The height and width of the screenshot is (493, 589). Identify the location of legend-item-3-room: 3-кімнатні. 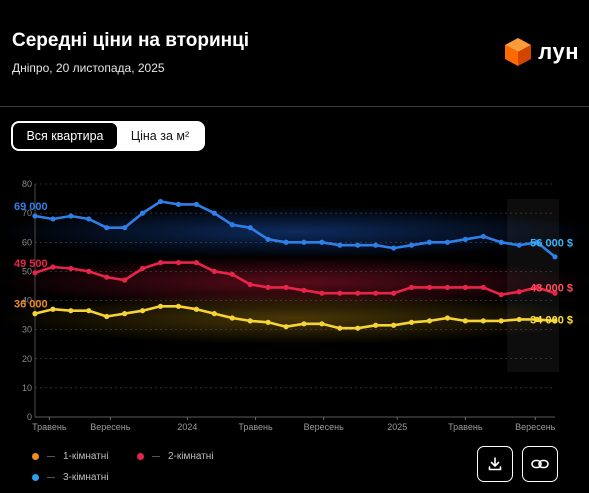
(70, 477).